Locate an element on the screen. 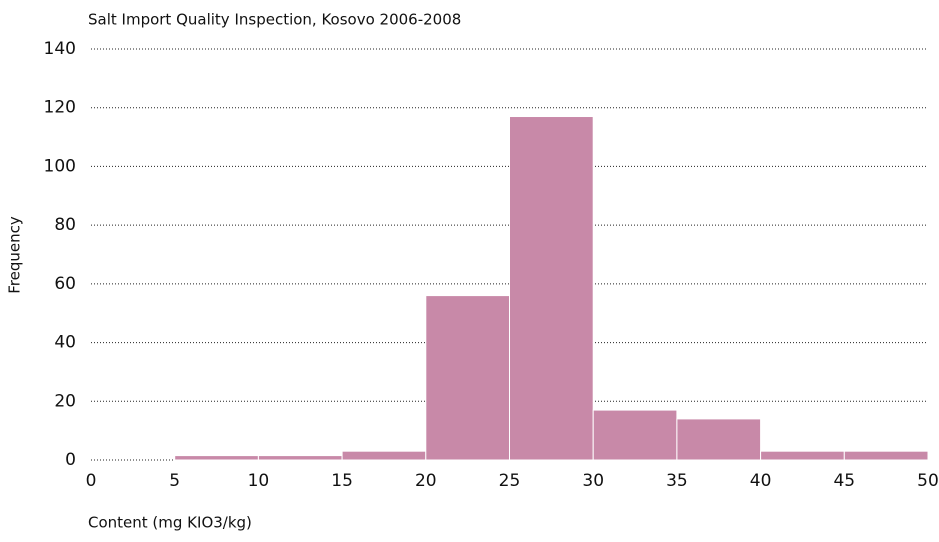 Image resolution: width=939 pixels, height=542 pixels. y-tick-label: 0 is located at coordinates (70, 460).